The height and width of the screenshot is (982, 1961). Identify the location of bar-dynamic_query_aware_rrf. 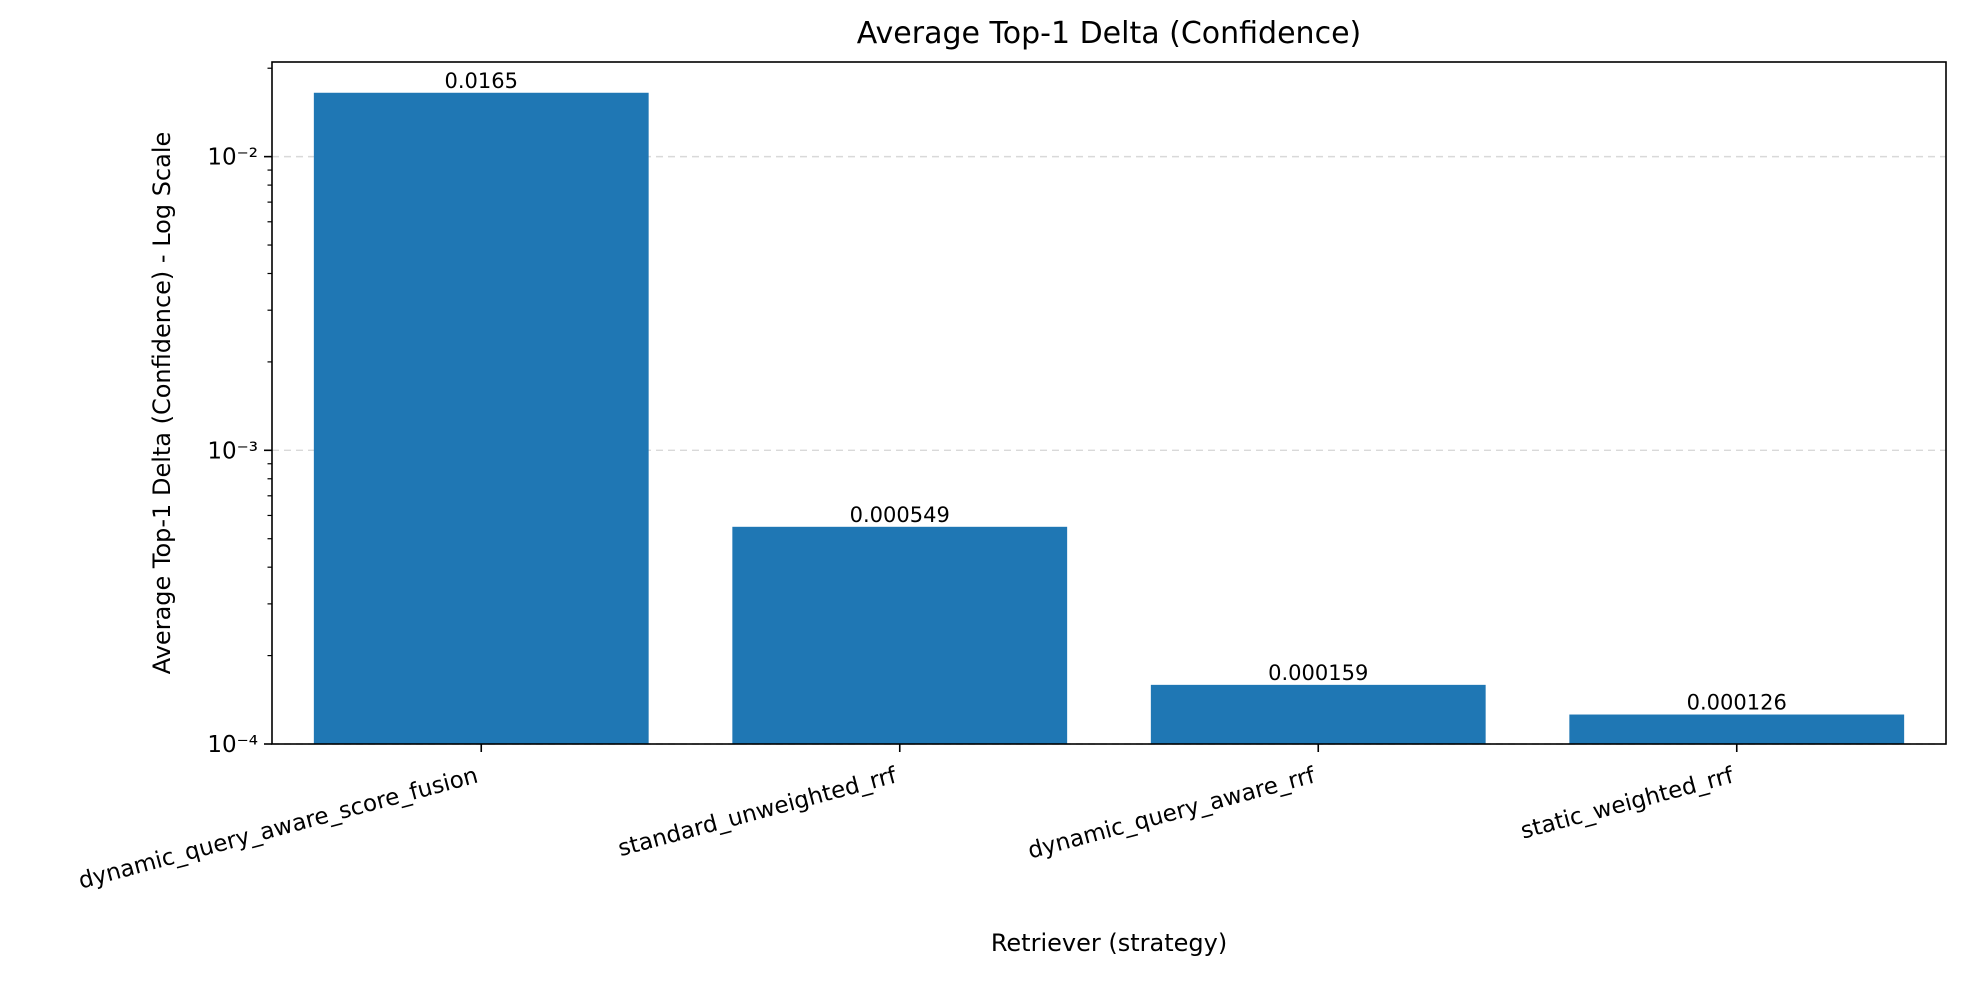
(1318, 714).